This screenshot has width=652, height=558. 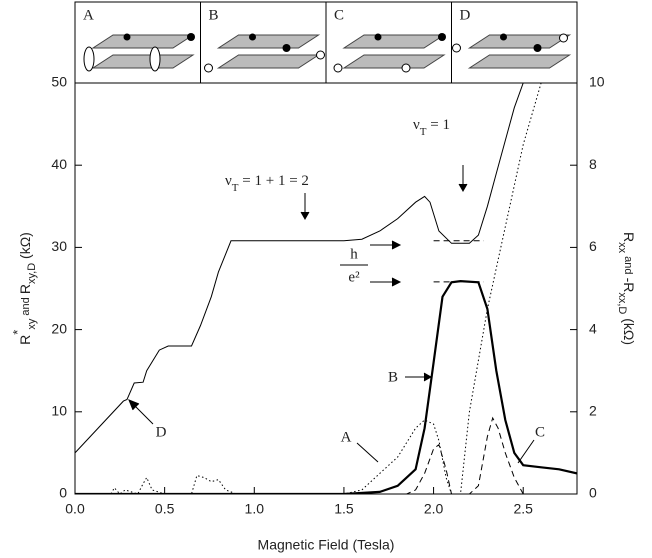 I want to click on y2-axis-label-part: xx,D, so click(x=622, y=303).